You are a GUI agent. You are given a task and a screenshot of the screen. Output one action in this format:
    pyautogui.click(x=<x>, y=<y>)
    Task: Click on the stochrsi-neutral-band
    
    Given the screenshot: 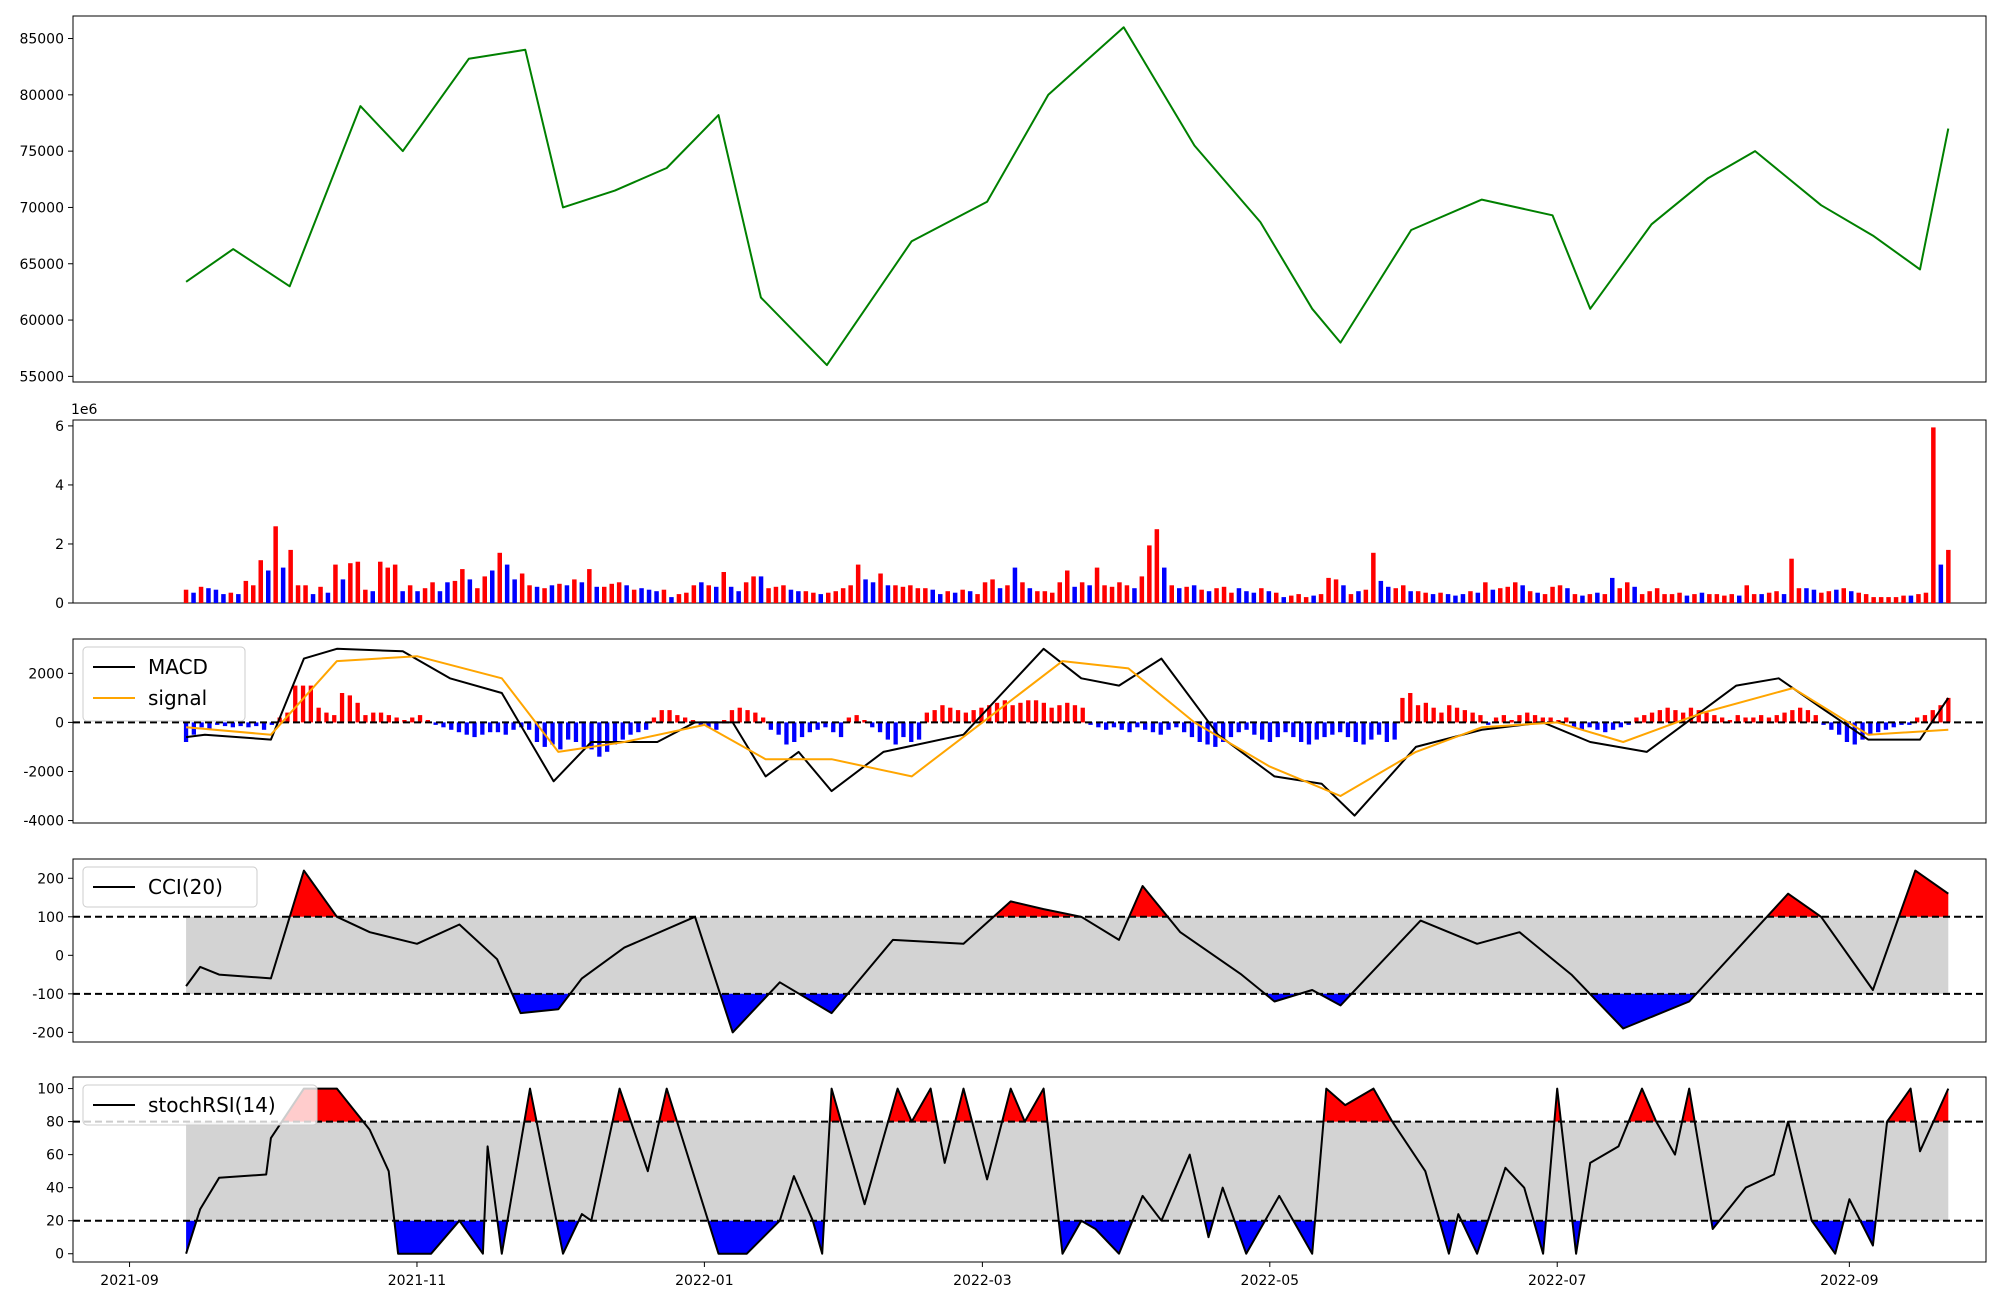 What is the action you would take?
    pyautogui.click(x=1067, y=1171)
    